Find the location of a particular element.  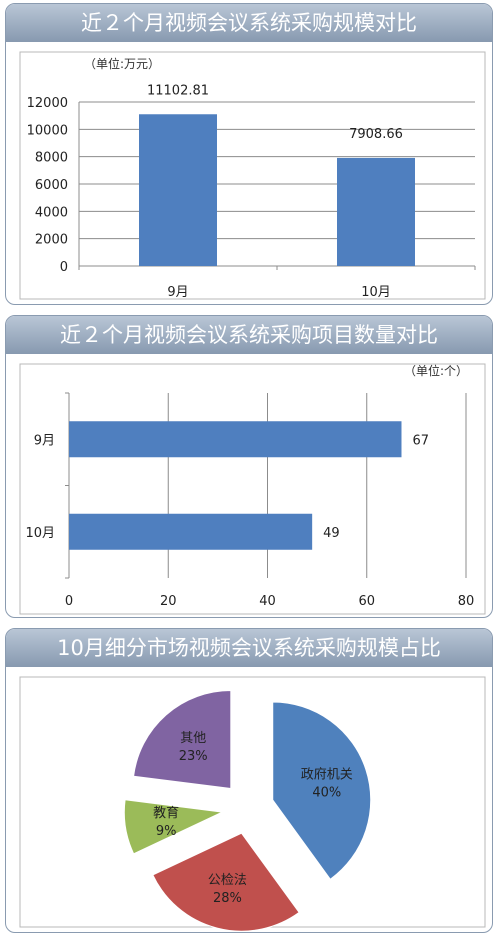

chart2-x-tick-label: 0 is located at coordinates (69, 601).